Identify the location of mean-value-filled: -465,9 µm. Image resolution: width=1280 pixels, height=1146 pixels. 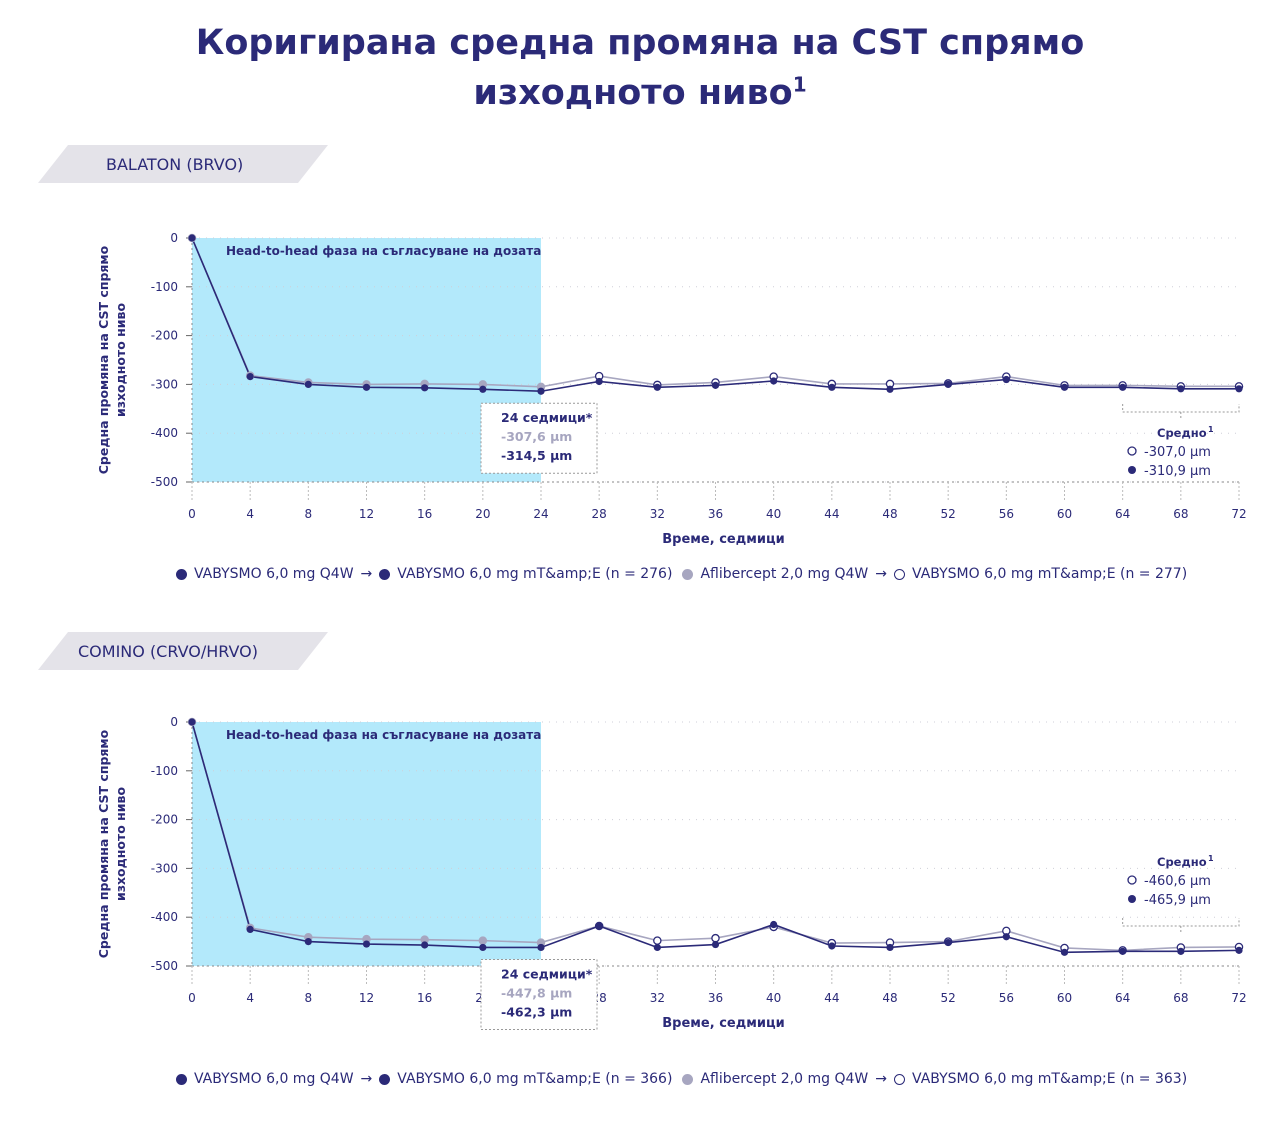
(1177, 900).